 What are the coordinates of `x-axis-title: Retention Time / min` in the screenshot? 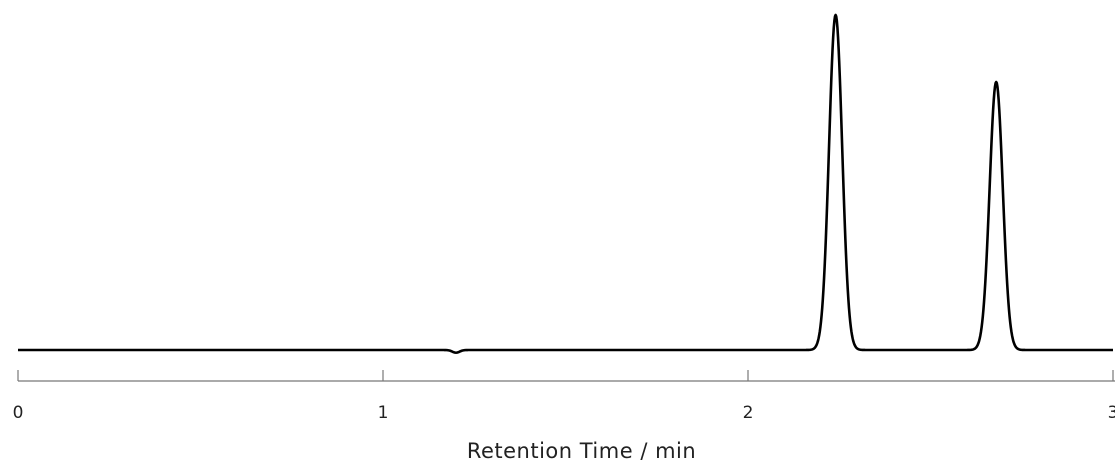 It's located at (581, 450).